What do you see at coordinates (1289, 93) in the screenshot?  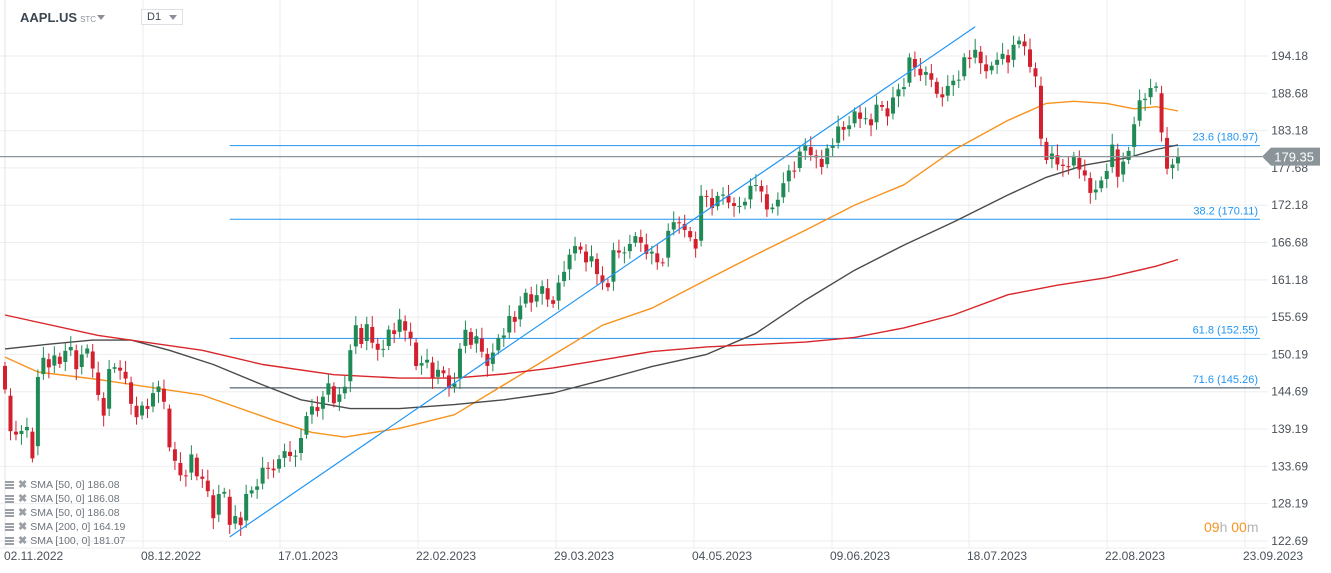 I see `y-tick-label: 188.68` at bounding box center [1289, 93].